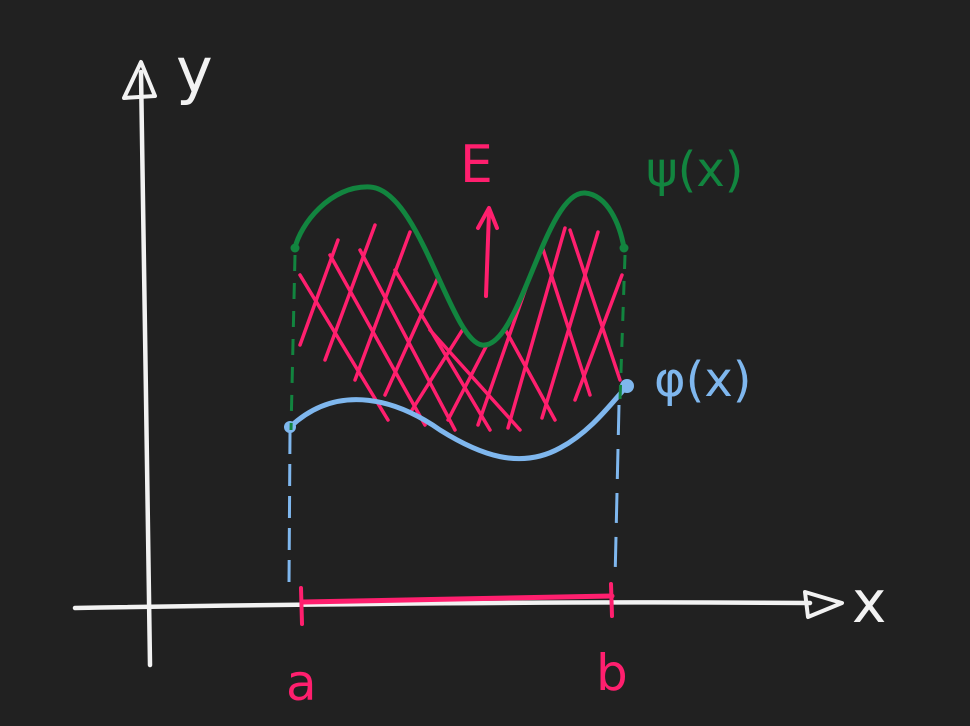 This screenshot has height=726, width=970. I want to click on upper-curve, so click(459, 266).